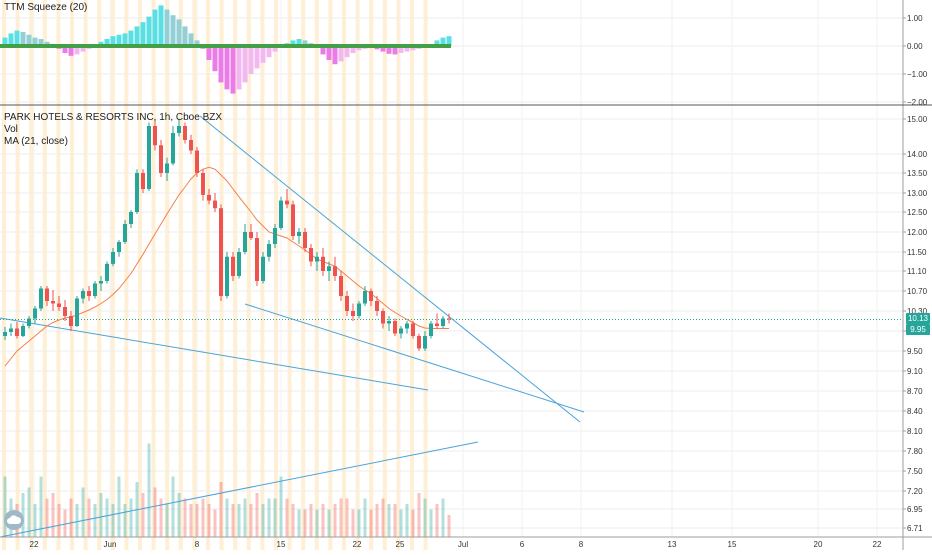 This screenshot has width=932, height=555. Describe the element at coordinates (672, 544) in the screenshot. I see `time-tick-label: 13` at that location.